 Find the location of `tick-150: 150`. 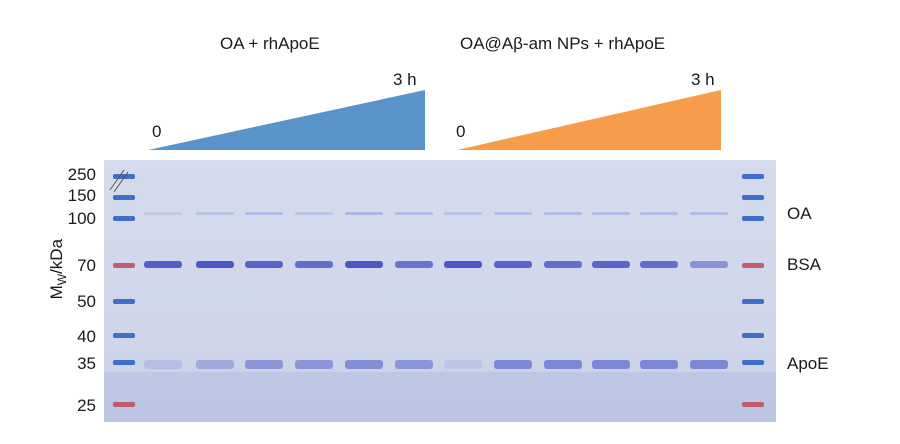

tick-150: 150 is located at coordinates (81, 195).